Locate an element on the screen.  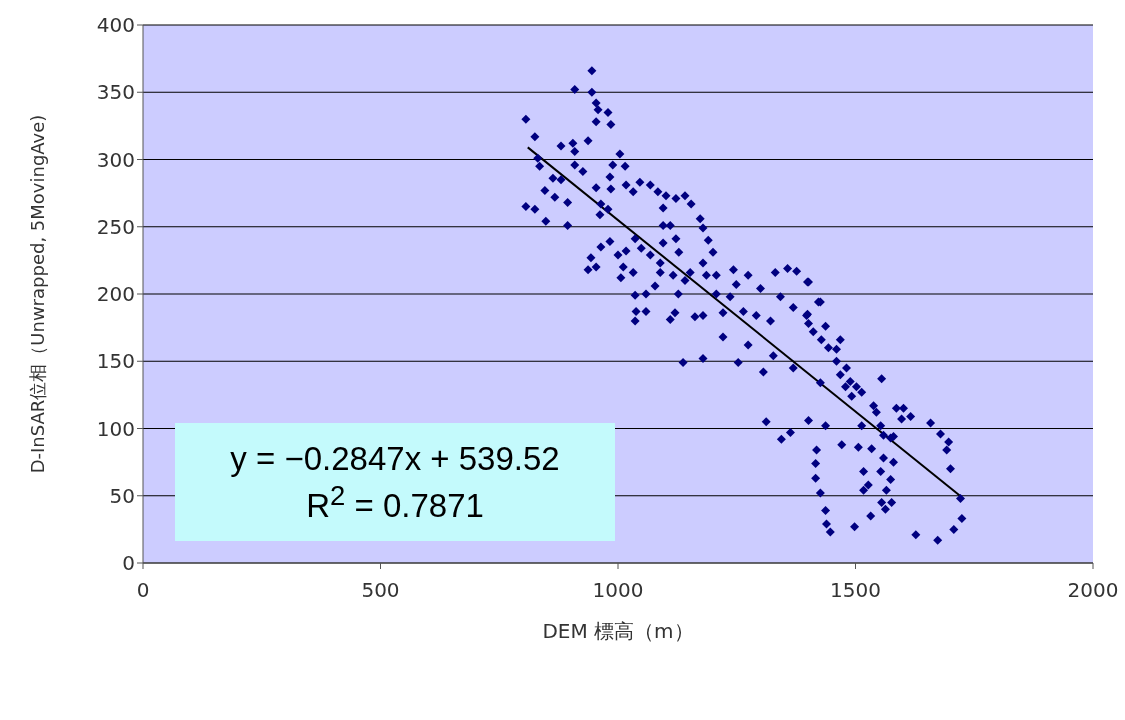
x-tick-label: 500 is located at coordinates (380, 590).